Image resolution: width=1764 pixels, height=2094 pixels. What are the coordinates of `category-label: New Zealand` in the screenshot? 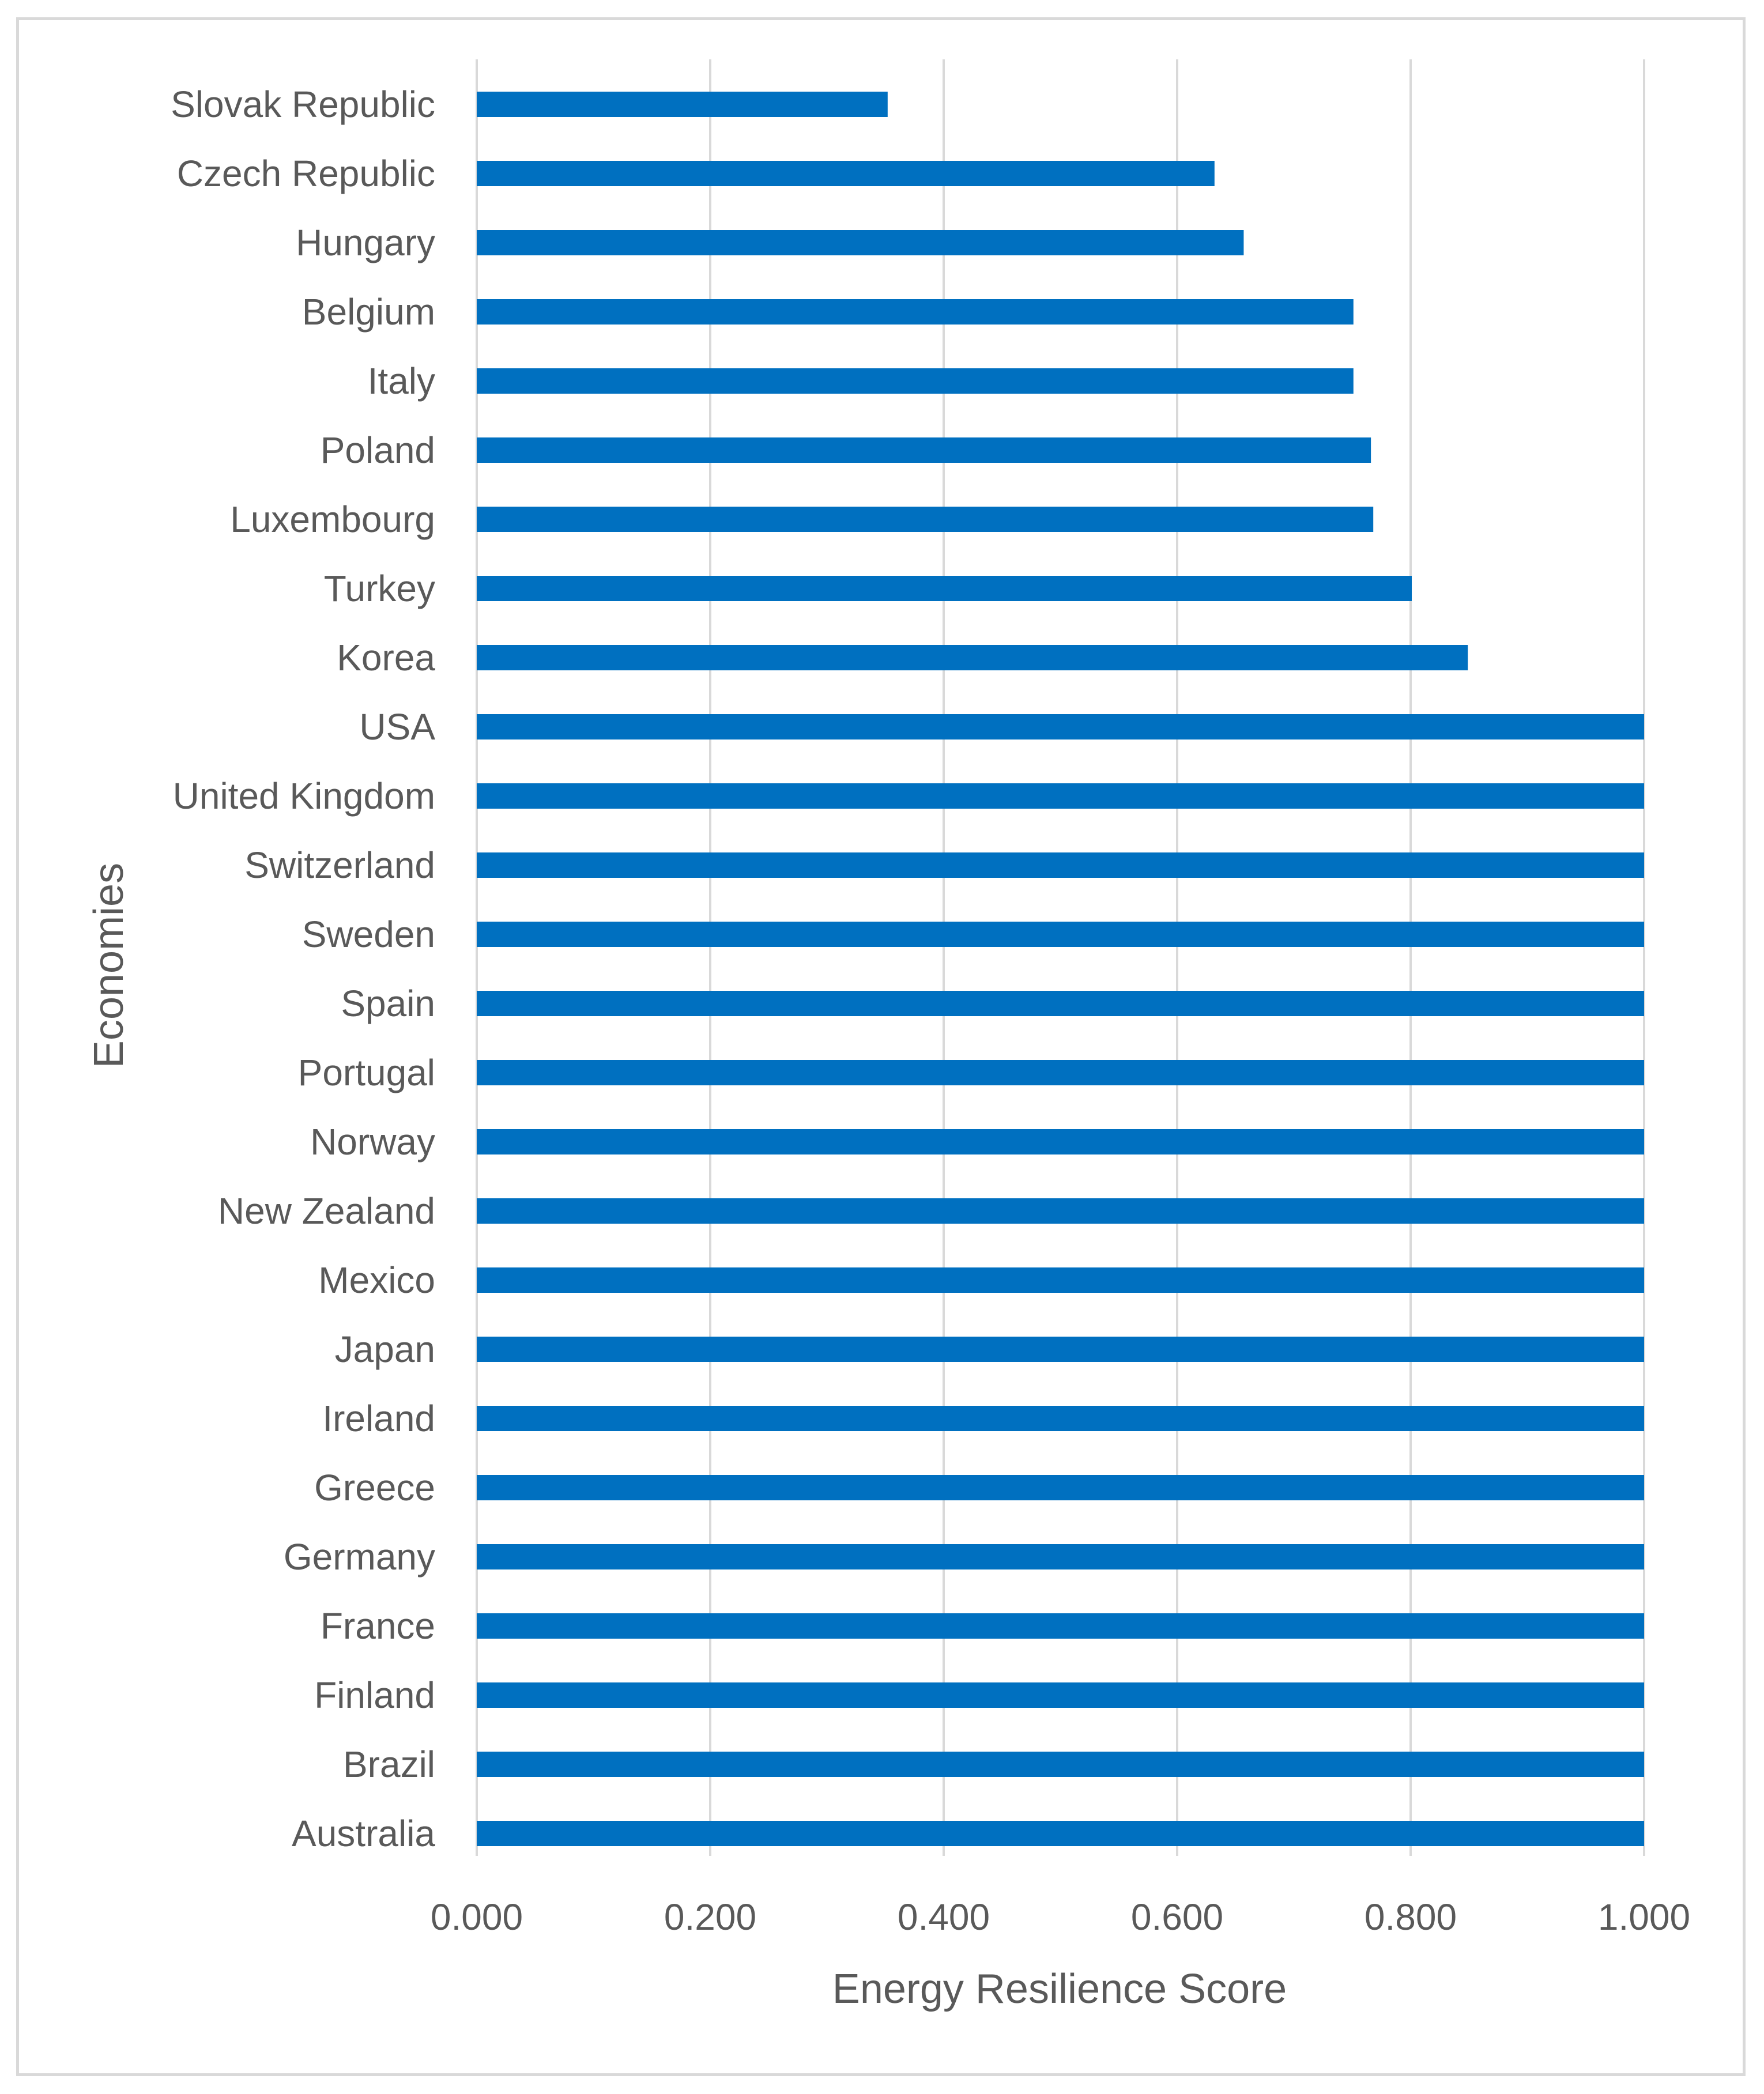 It's located at (326, 1211).